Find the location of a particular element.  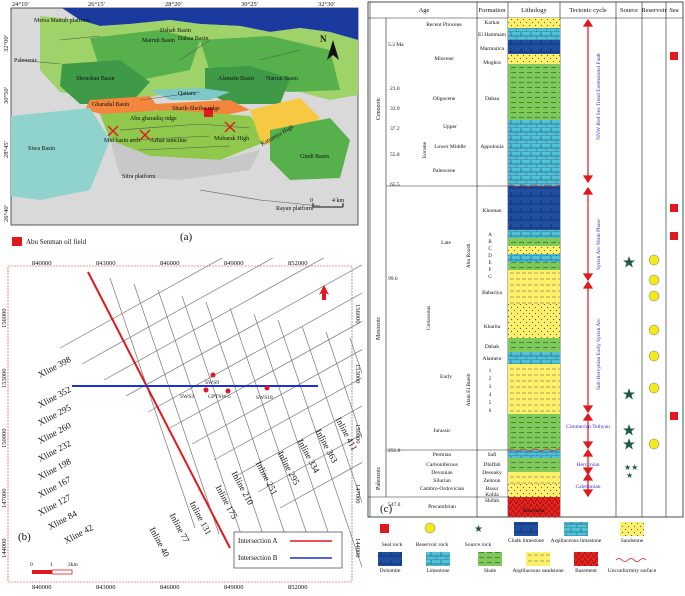

map-label: Shoushan Basin is located at coordinates (95, 79).